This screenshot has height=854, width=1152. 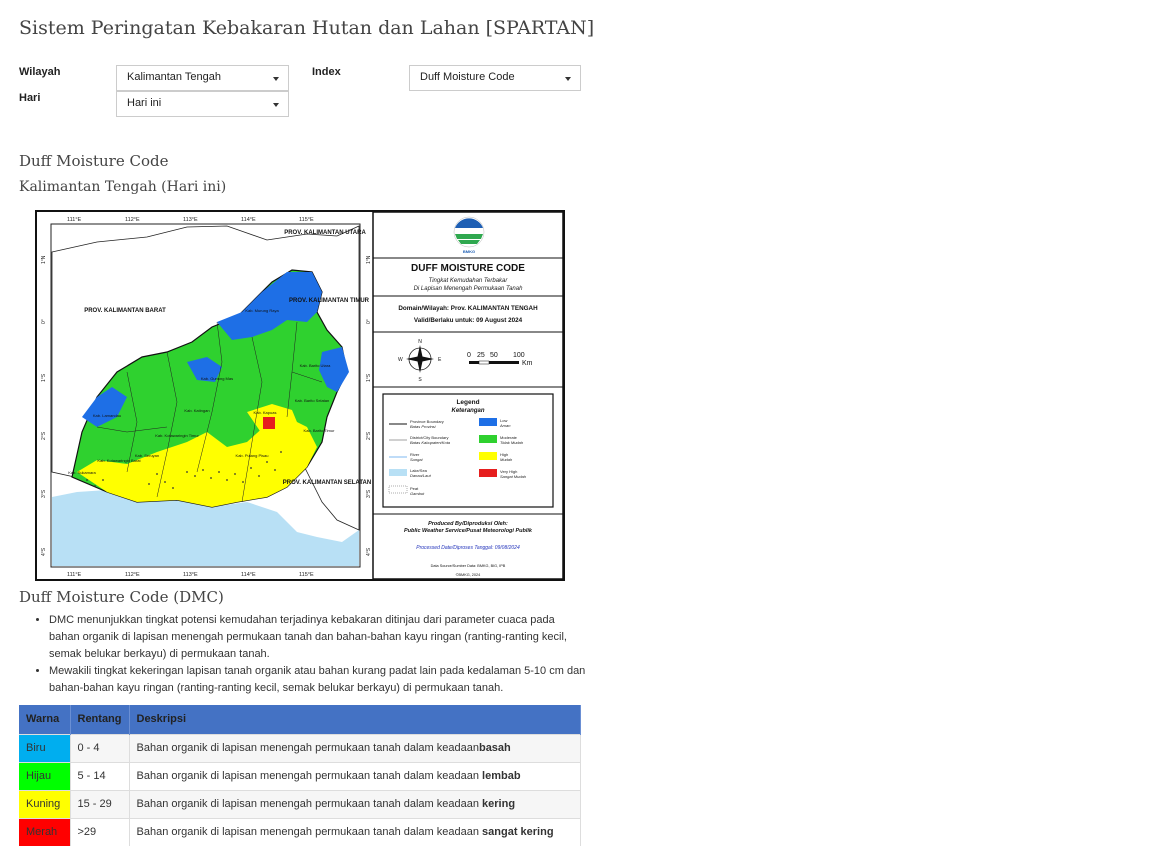 I want to click on section-heading: Duff Moisture Code, so click(x=94, y=161).